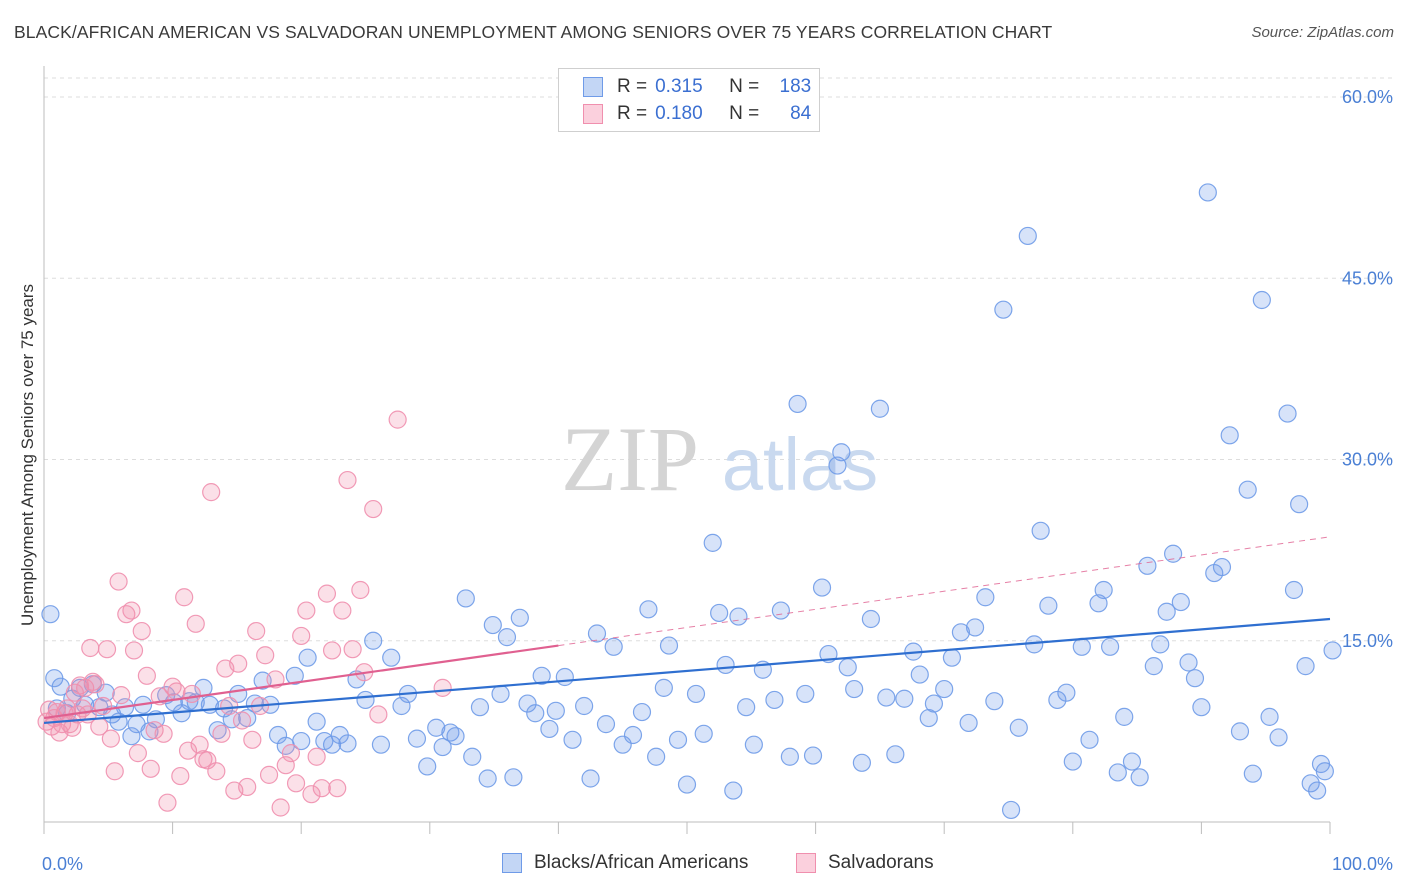  Describe the element at coordinates (593, 87) in the screenshot. I see `legend-swatch-blue` at that location.